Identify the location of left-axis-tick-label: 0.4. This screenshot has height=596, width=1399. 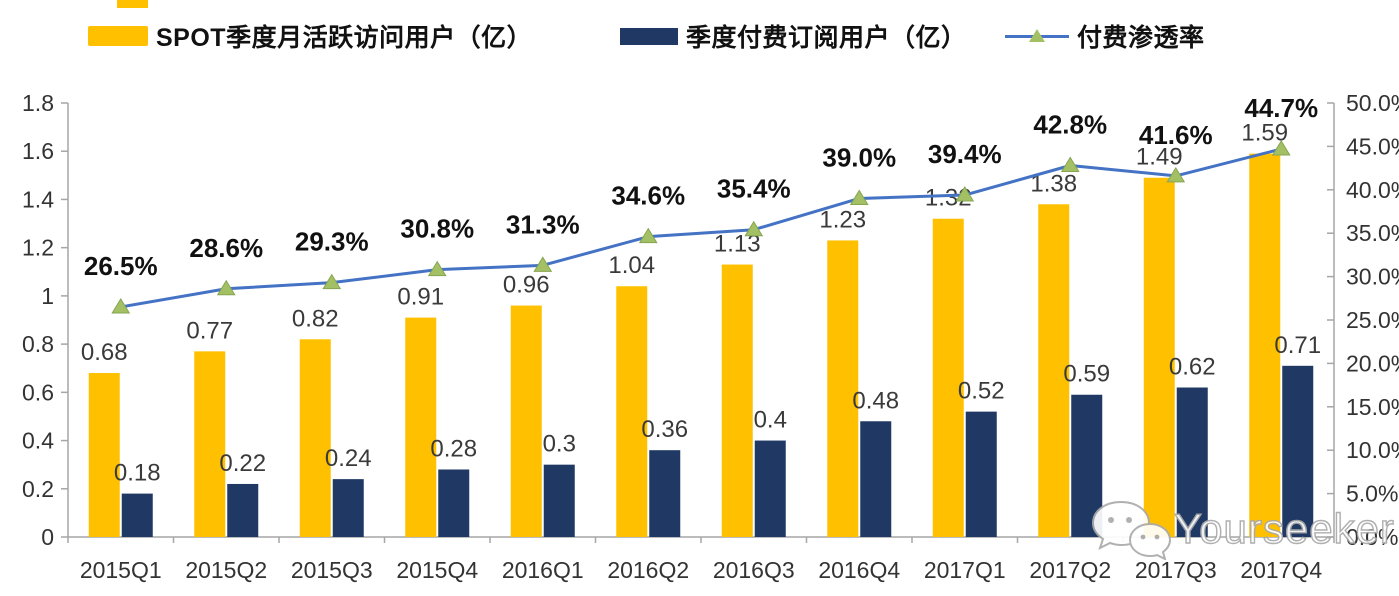
(38, 441).